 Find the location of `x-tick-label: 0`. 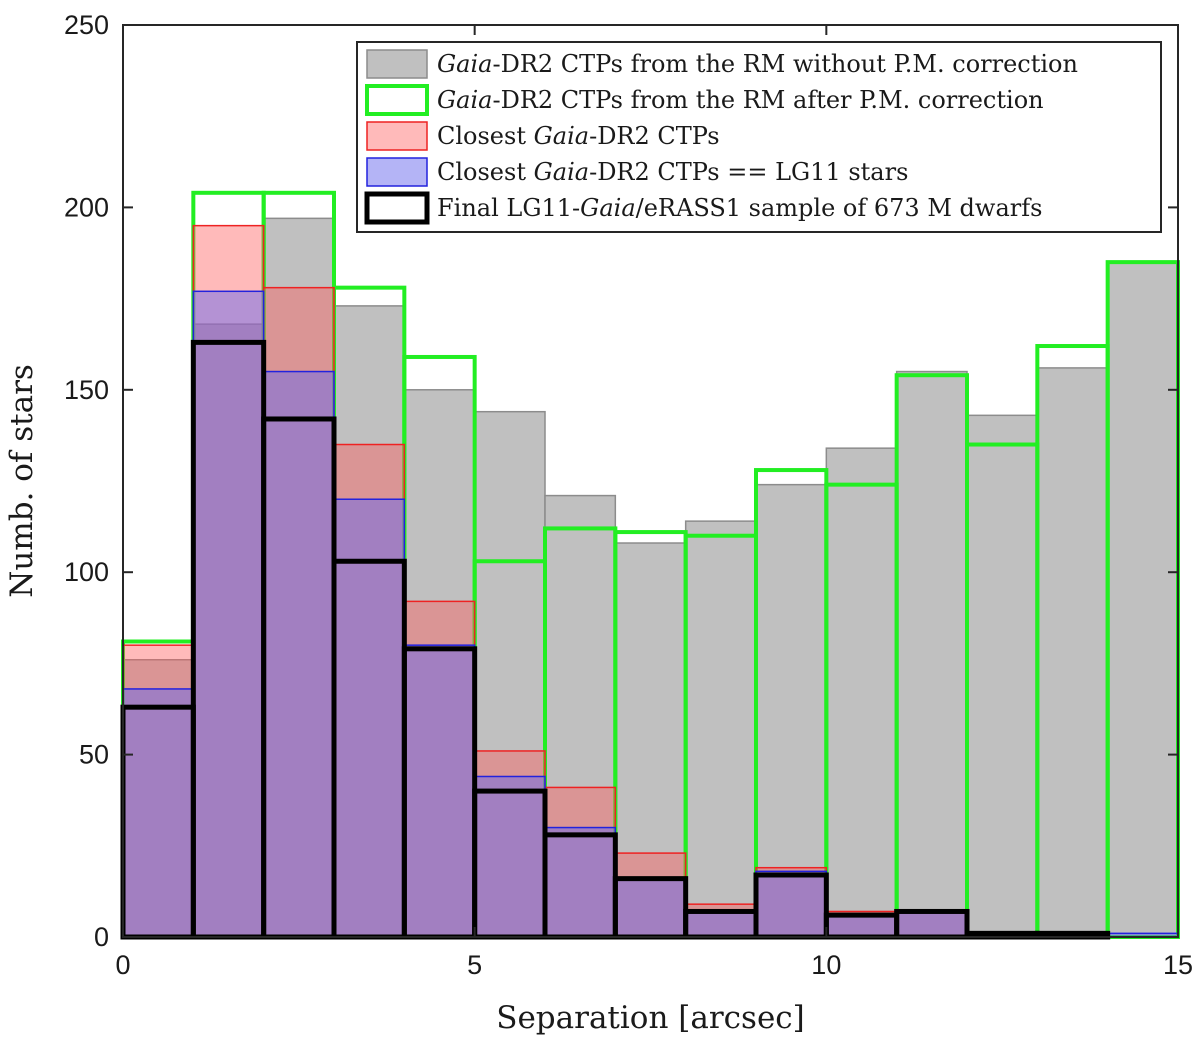

x-tick-label: 0 is located at coordinates (122, 965).